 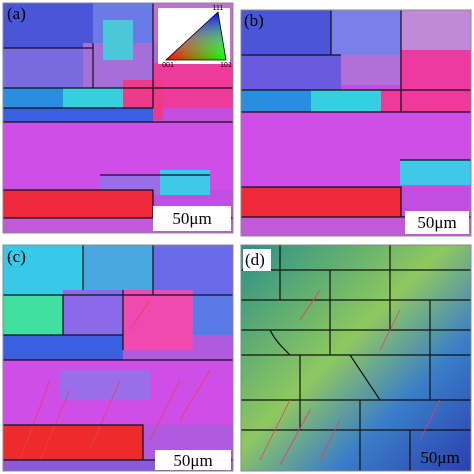 What do you see at coordinates (16, 13) in the screenshot?
I see `panel-label: (a)` at bounding box center [16, 13].